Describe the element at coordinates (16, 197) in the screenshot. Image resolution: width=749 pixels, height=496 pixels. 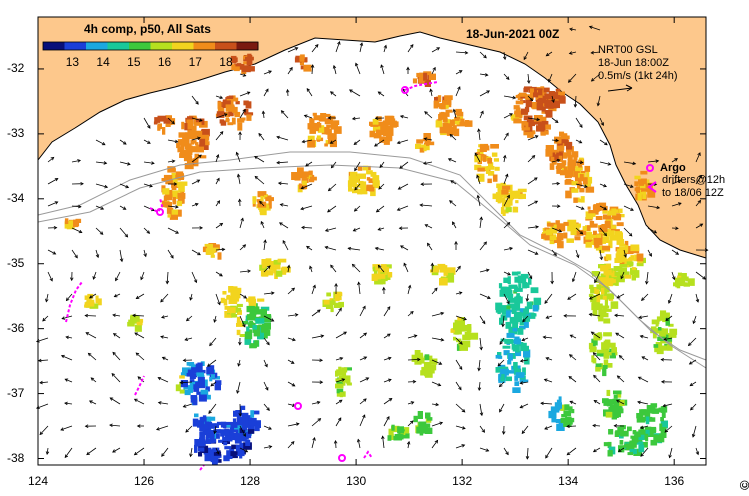
I see `y-tick-label: -34` at that location.